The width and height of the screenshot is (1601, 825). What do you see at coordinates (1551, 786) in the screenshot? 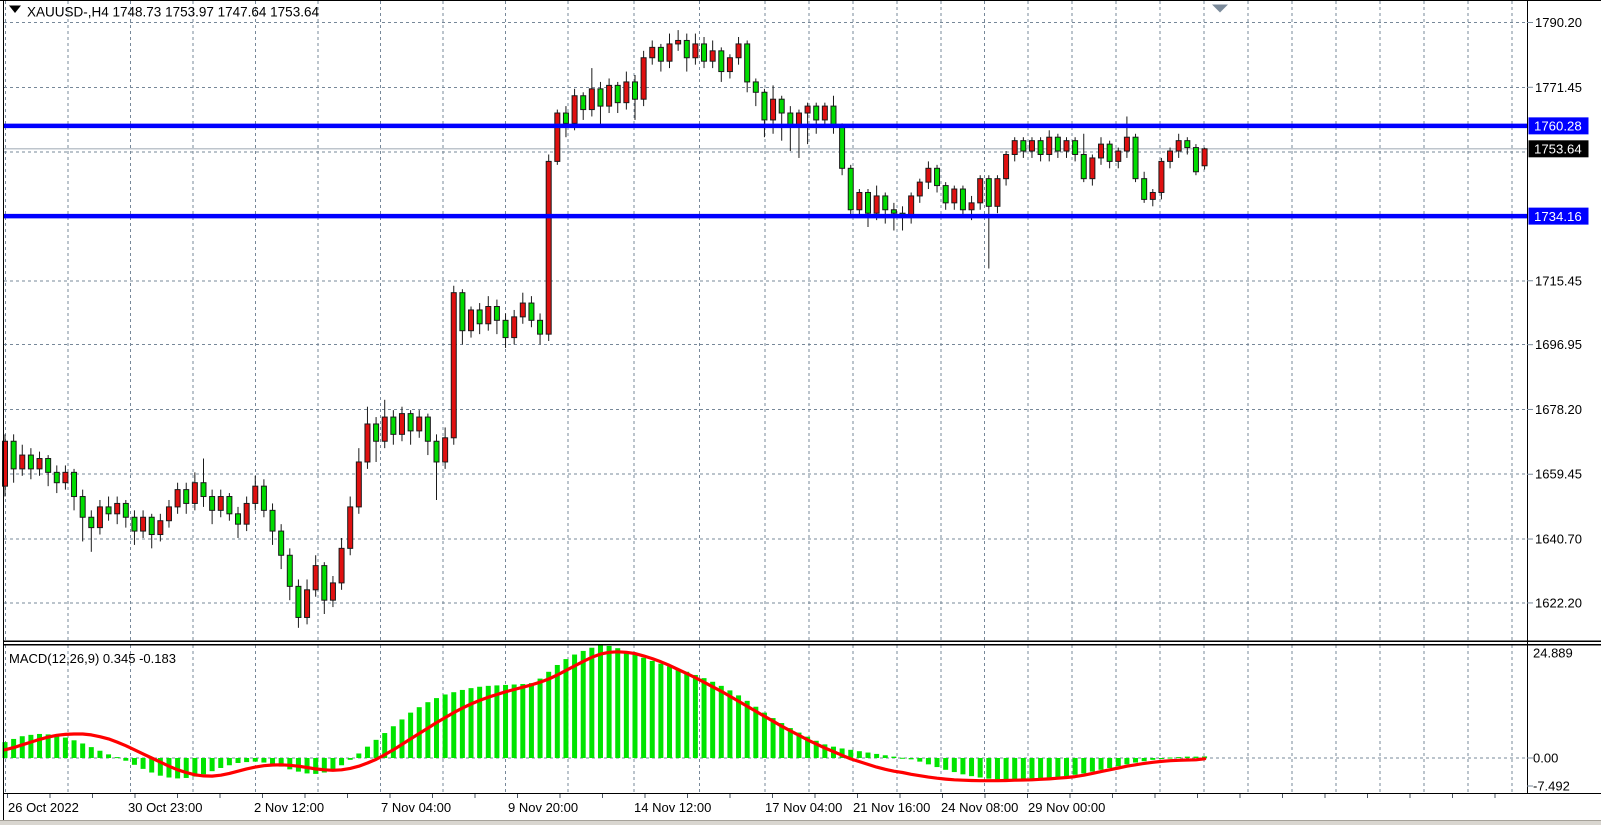
I see `macd-axis-label: -7.492` at bounding box center [1551, 786].